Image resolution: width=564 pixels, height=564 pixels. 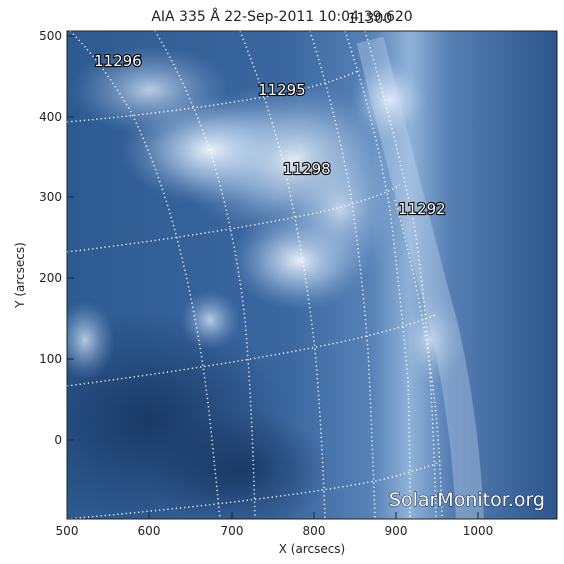 What do you see at coordinates (312, 549) in the screenshot?
I see `x-axis-label: X (arcsecs)` at bounding box center [312, 549].